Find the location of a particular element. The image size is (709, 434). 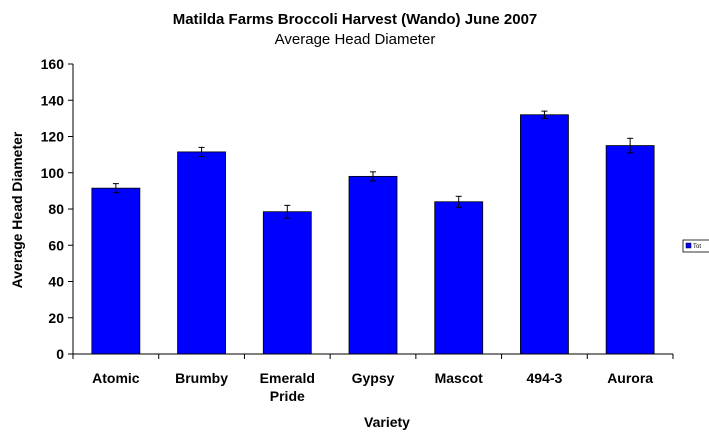

legend: Tot is located at coordinates (695, 246).